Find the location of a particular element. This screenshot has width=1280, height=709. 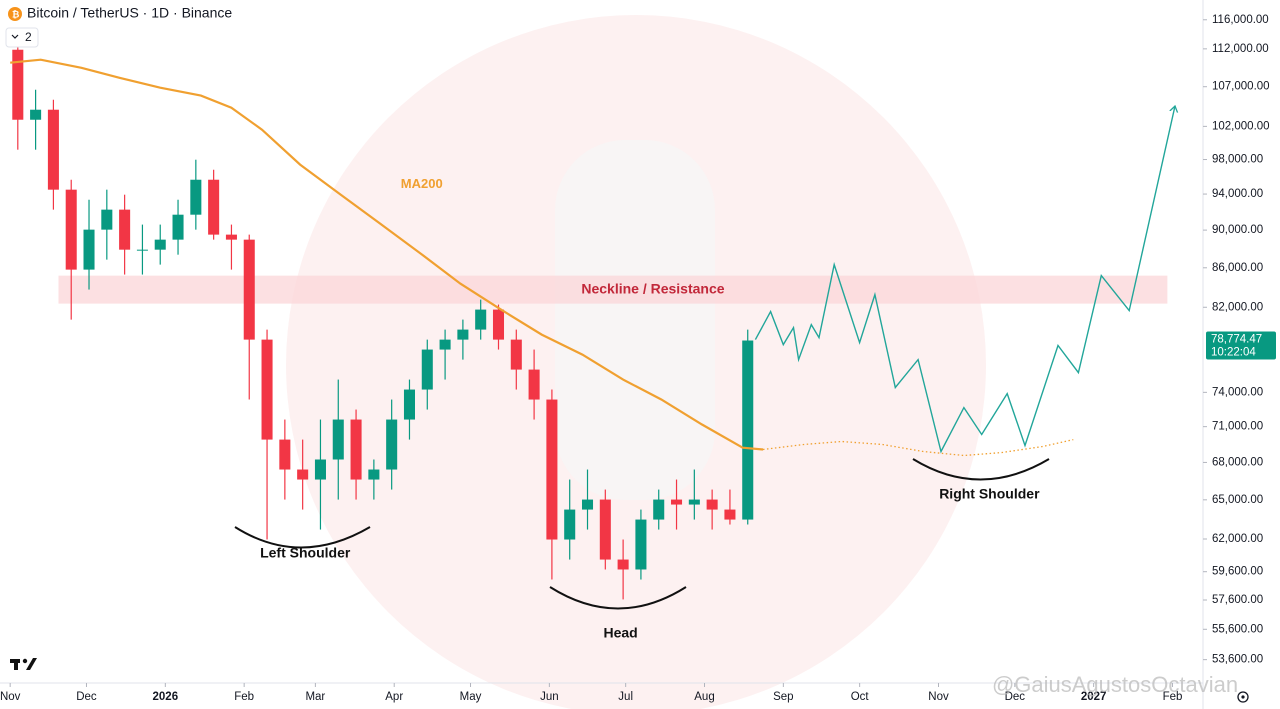

y-tick-label: 68,000.00 is located at coordinates (1237, 462).